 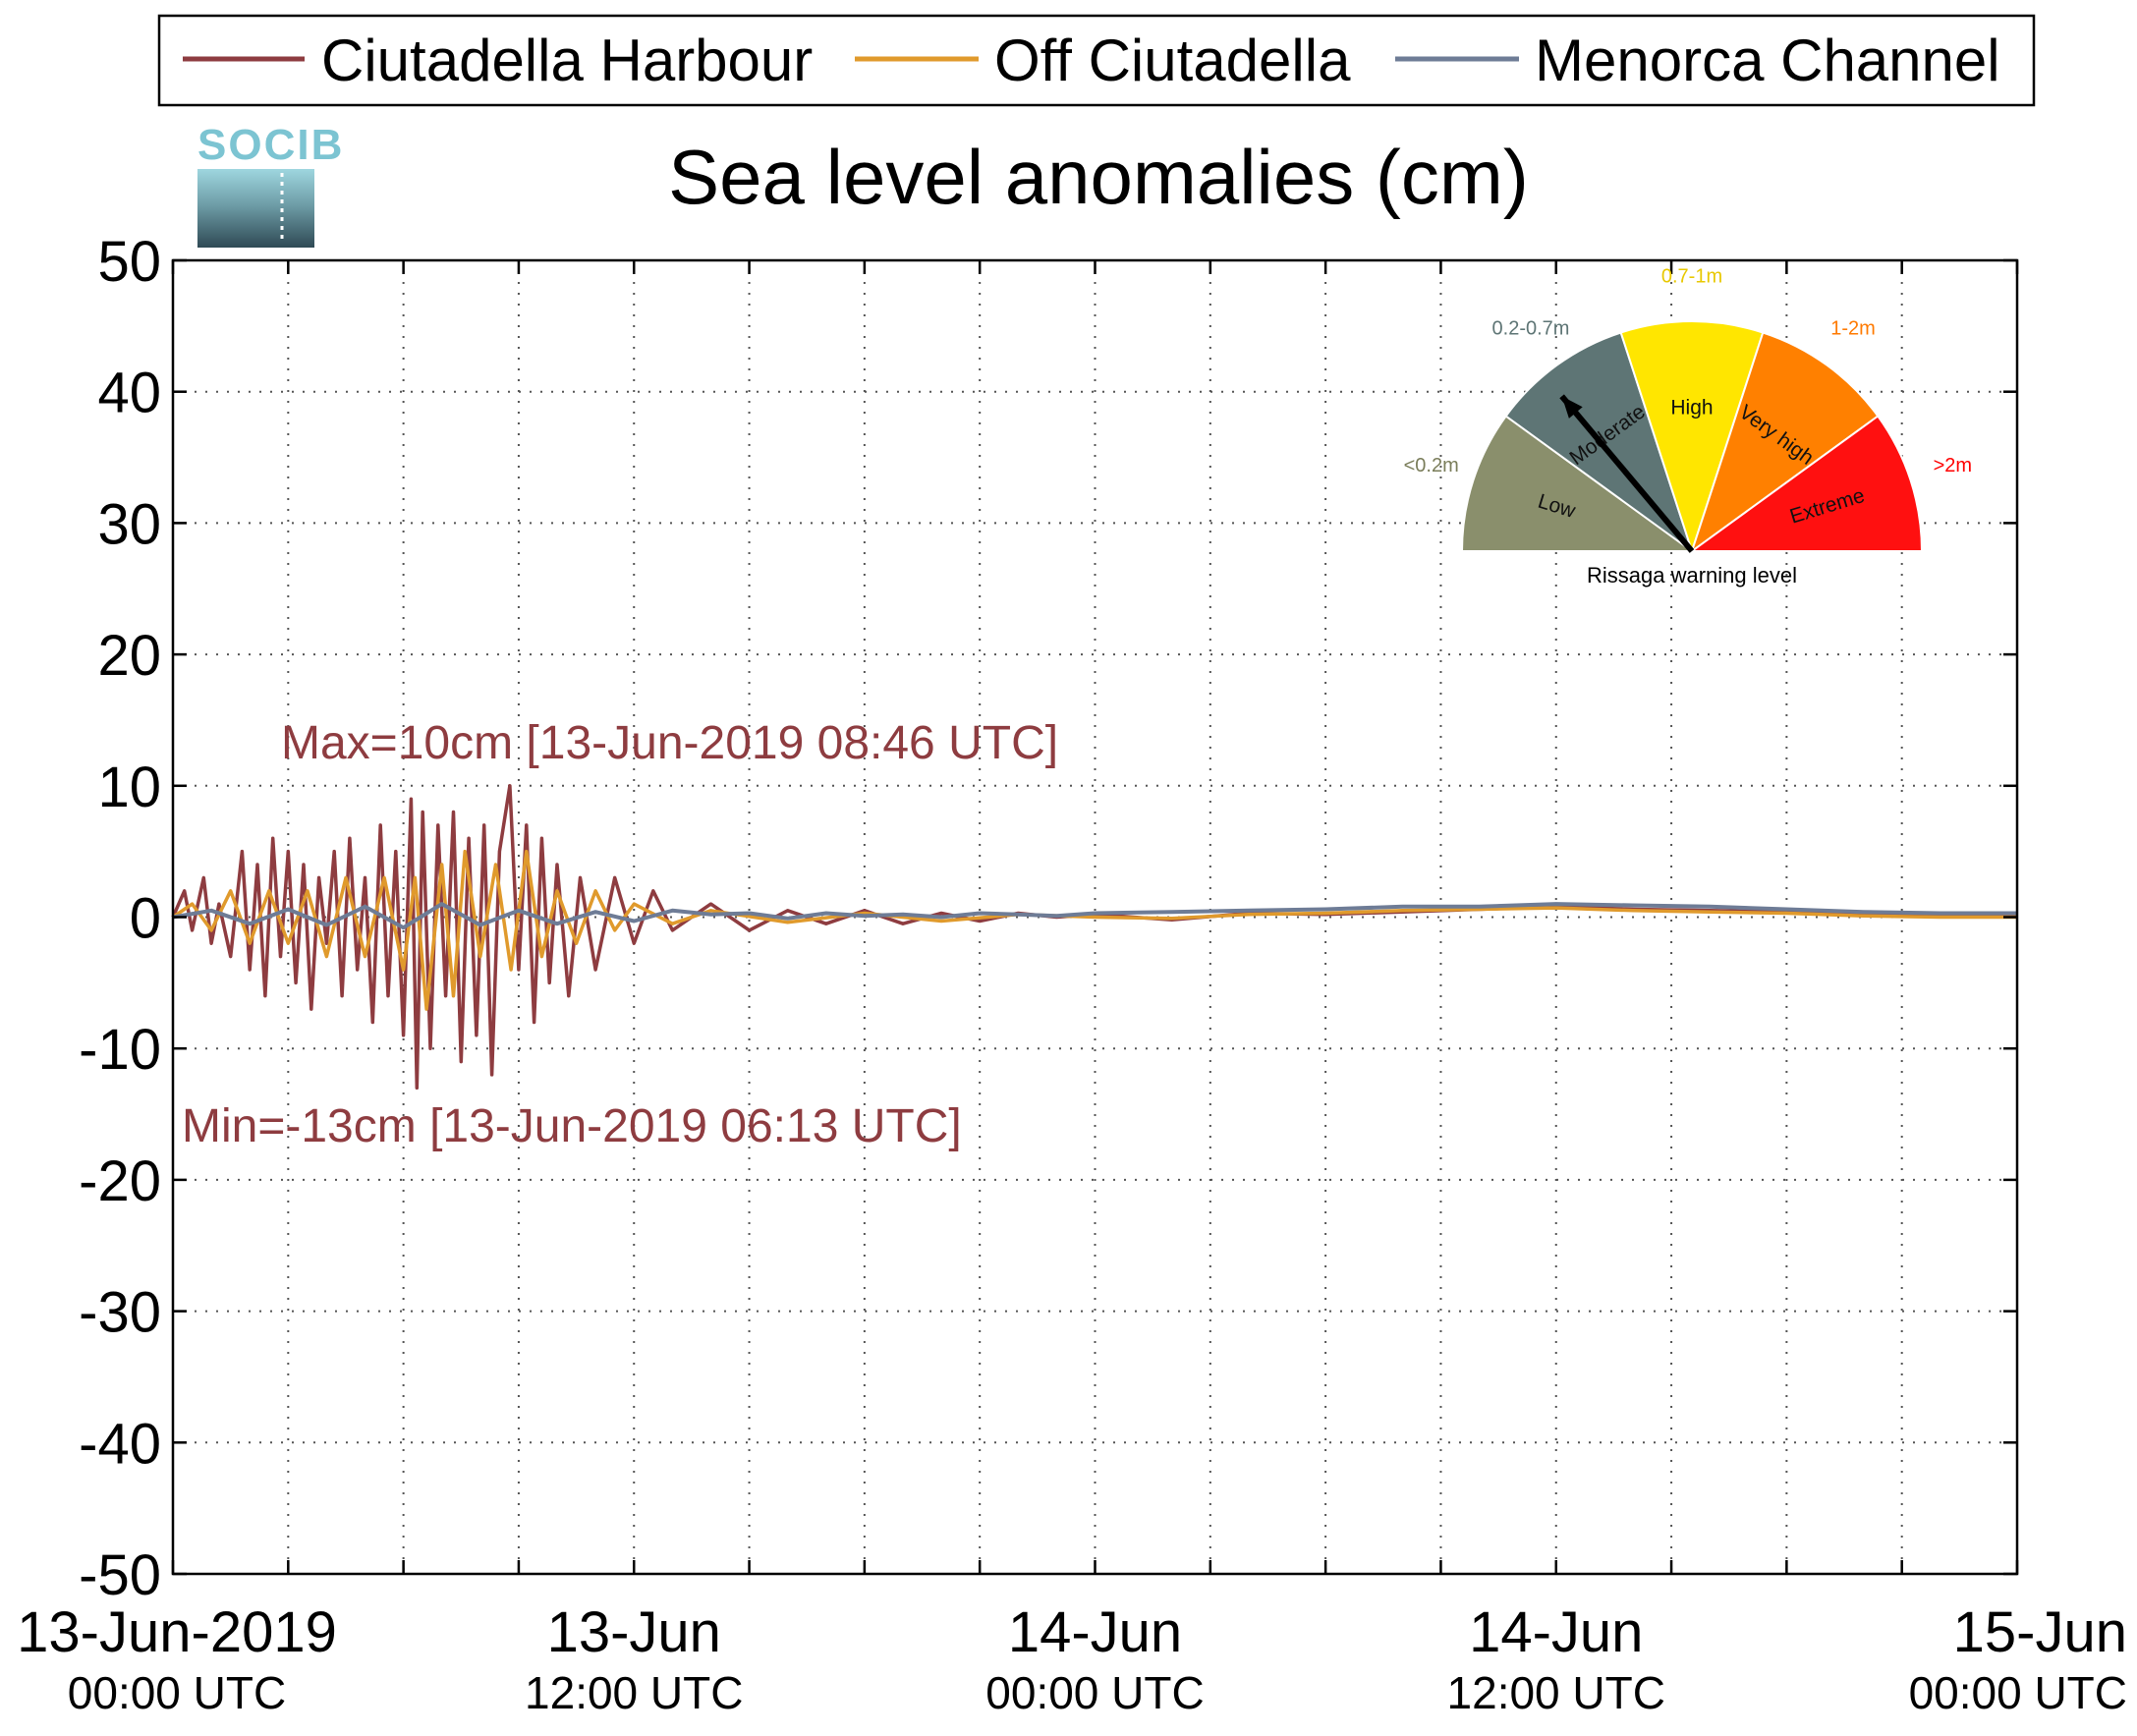 What do you see at coordinates (129, 262) in the screenshot?
I see `y-tick-label: 50` at bounding box center [129, 262].